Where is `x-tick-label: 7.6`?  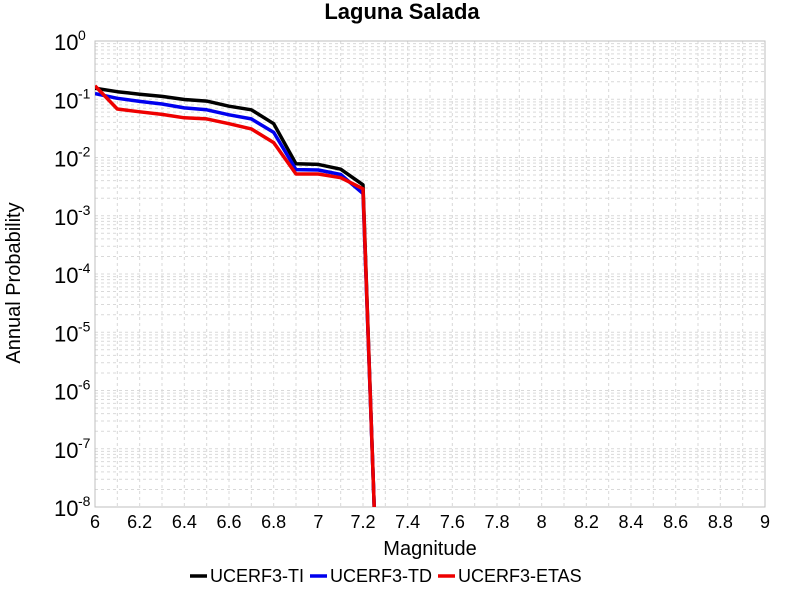 x-tick-label: 7.6 is located at coordinates (452, 522).